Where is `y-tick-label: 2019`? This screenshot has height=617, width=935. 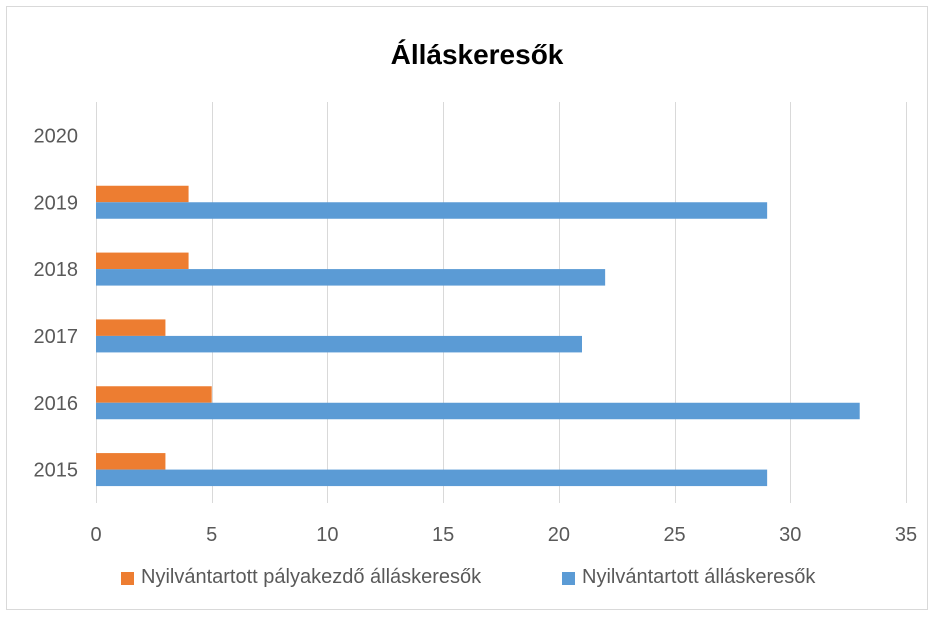 y-tick-label: 2019 is located at coordinates (56, 203).